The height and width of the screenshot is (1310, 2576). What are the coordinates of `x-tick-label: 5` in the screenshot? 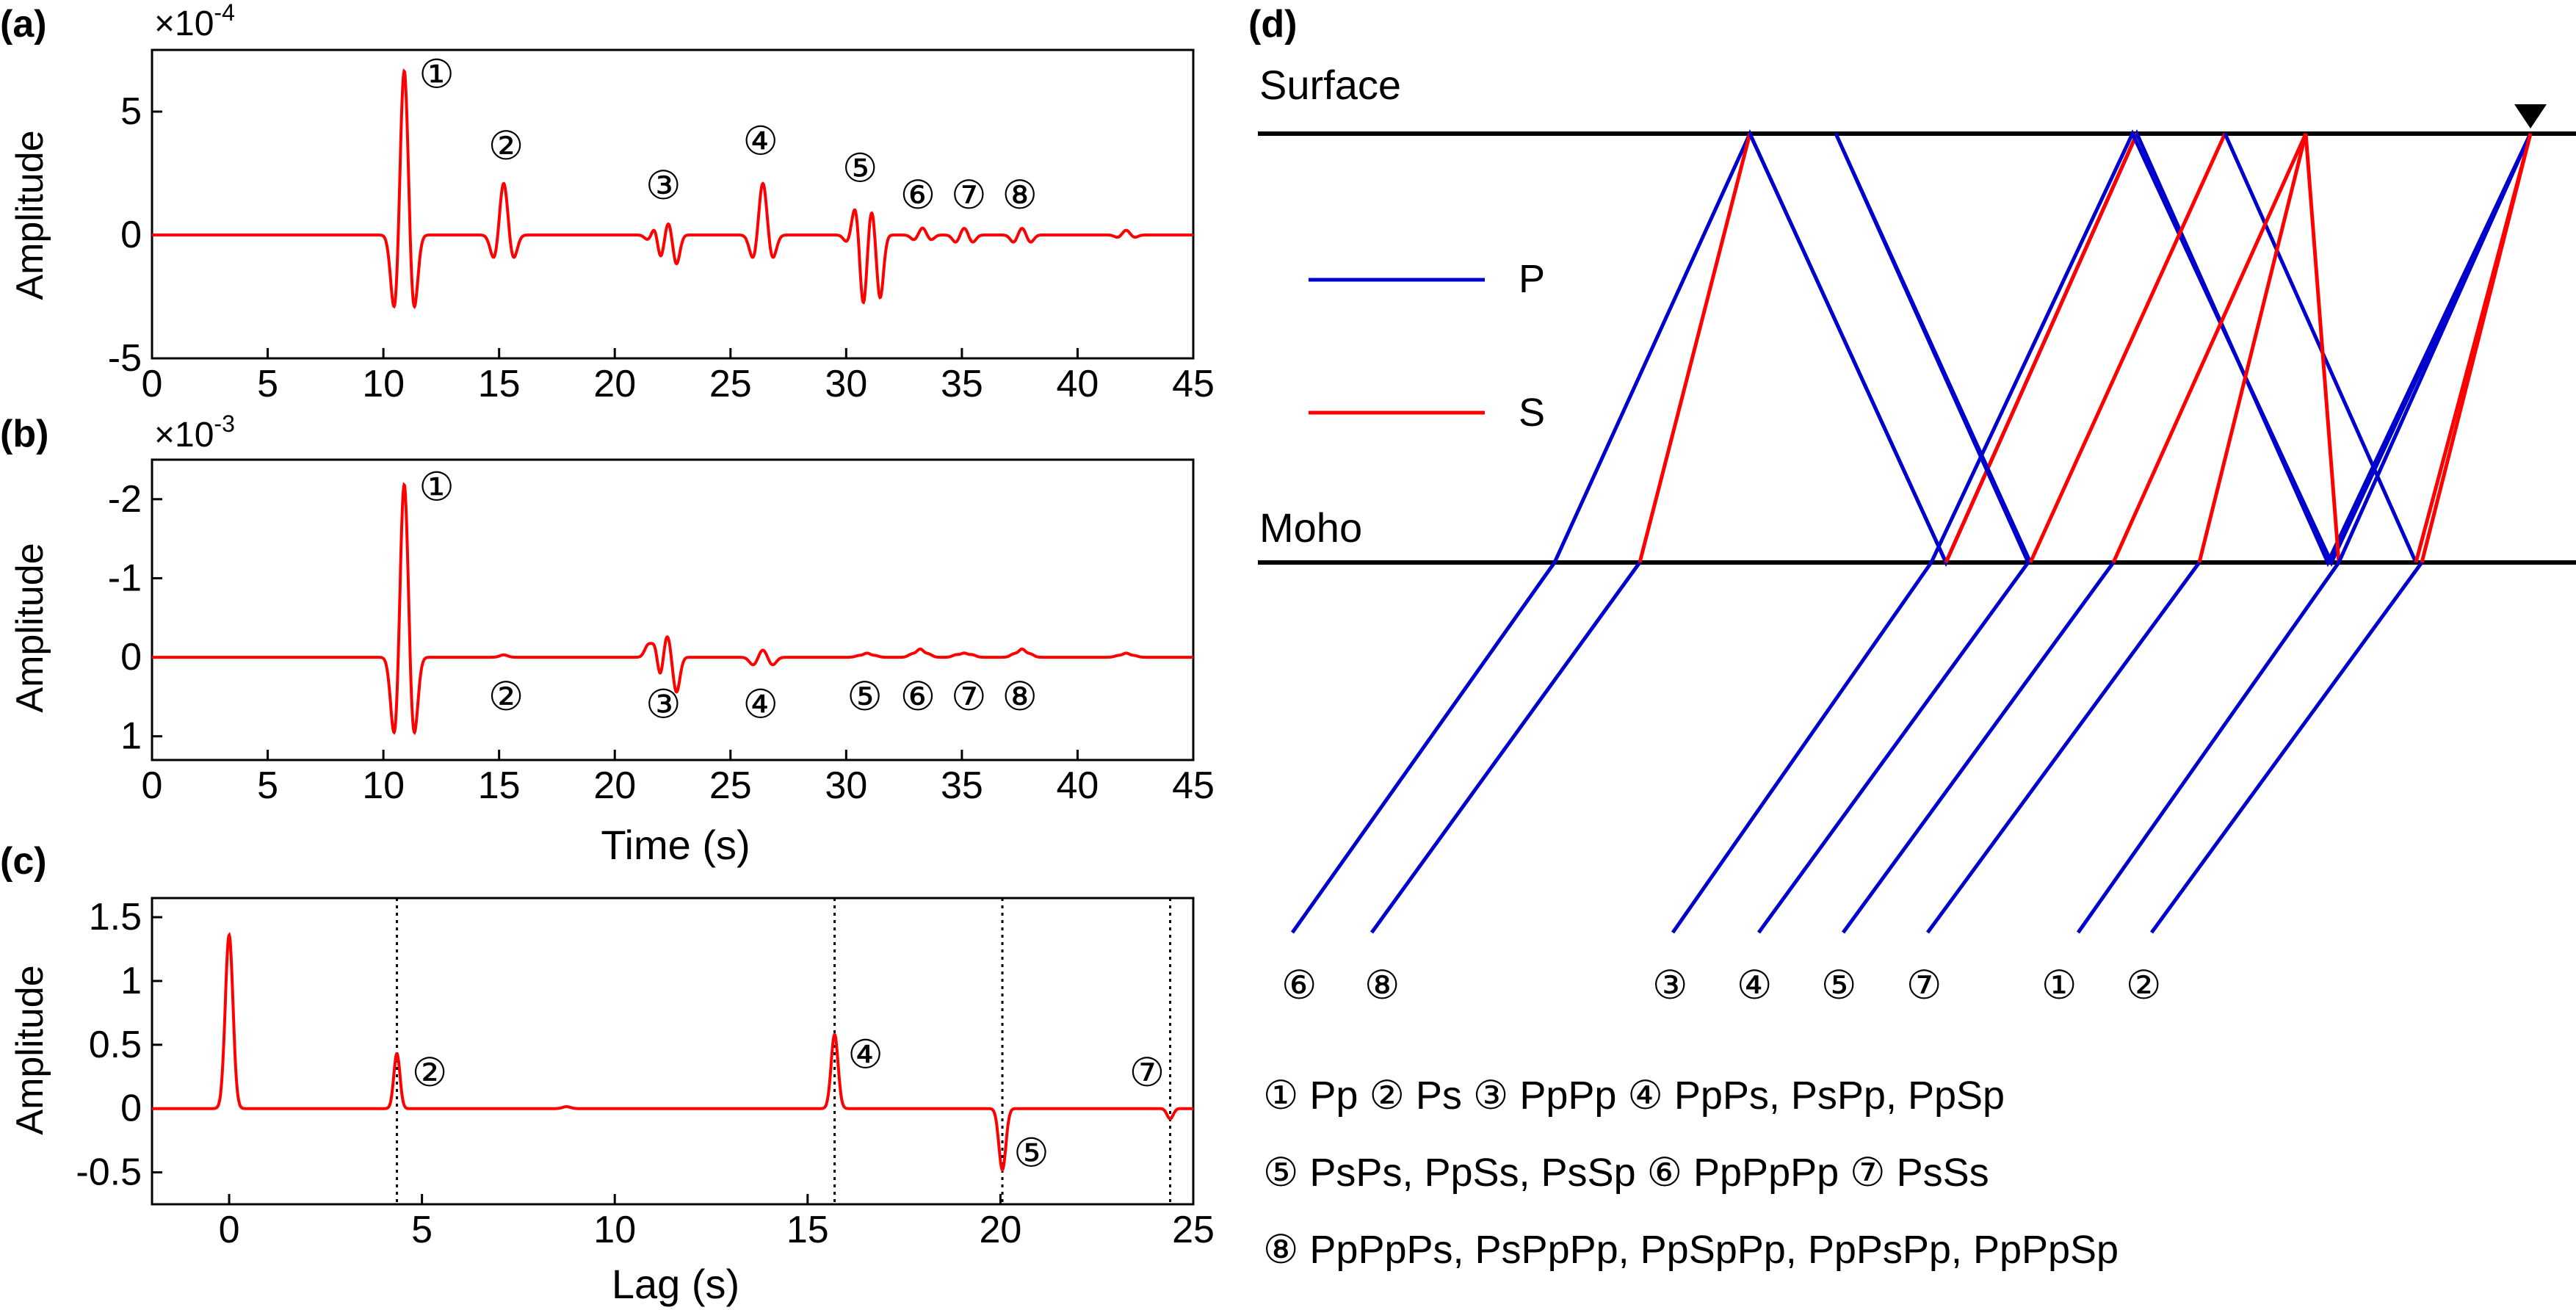 It's located at (267, 384).